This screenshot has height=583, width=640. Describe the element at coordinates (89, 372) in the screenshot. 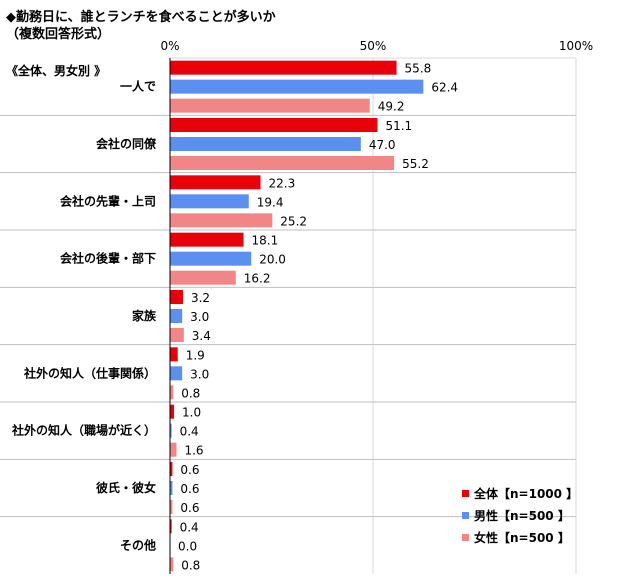

I see `category-label: 社外の知人（仕事関係）` at that location.